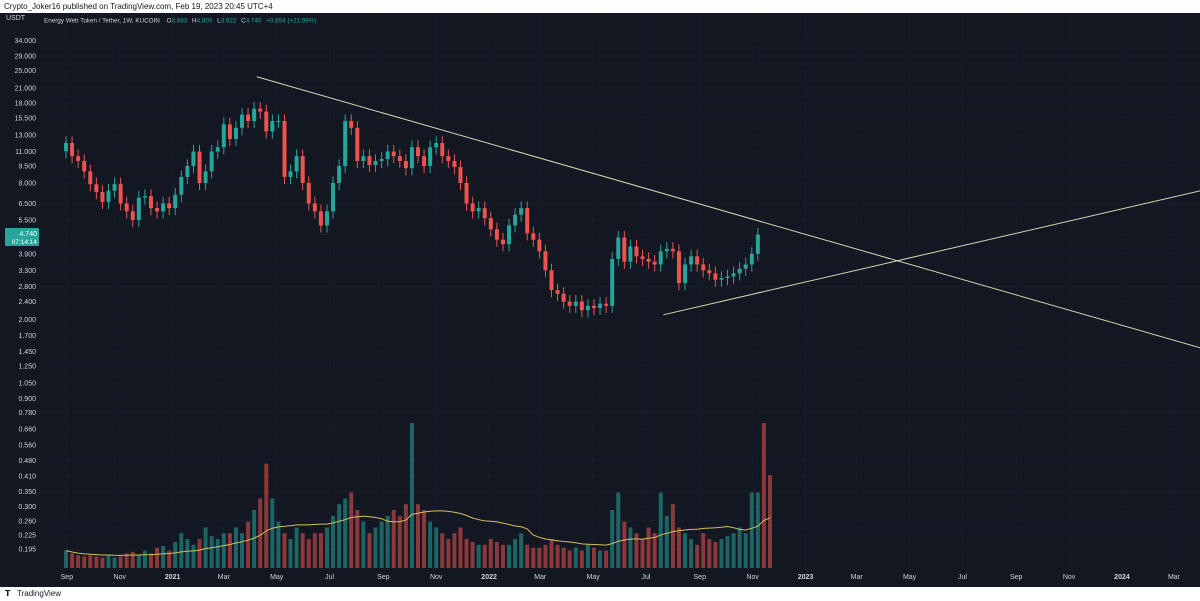  What do you see at coordinates (910, 577) in the screenshot?
I see `time-tick-label: May` at bounding box center [910, 577].